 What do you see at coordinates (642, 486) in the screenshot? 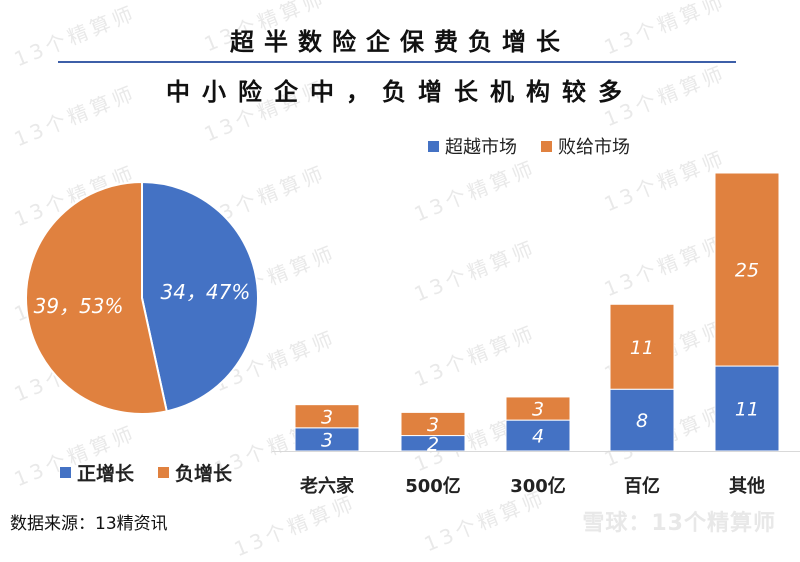
I see `category-tick-label: 百亿` at bounding box center [642, 486].